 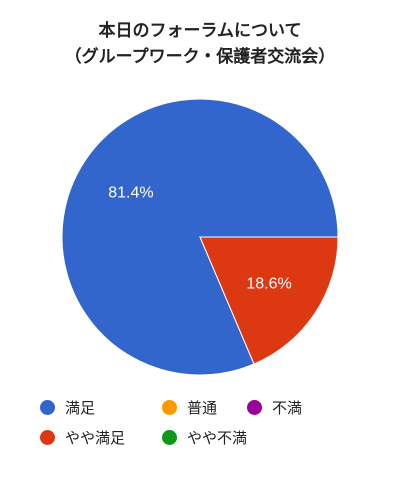 What do you see at coordinates (200, 57) in the screenshot?
I see `chart-title-line-2: （グループワーク・保護者交流会）` at bounding box center [200, 57].